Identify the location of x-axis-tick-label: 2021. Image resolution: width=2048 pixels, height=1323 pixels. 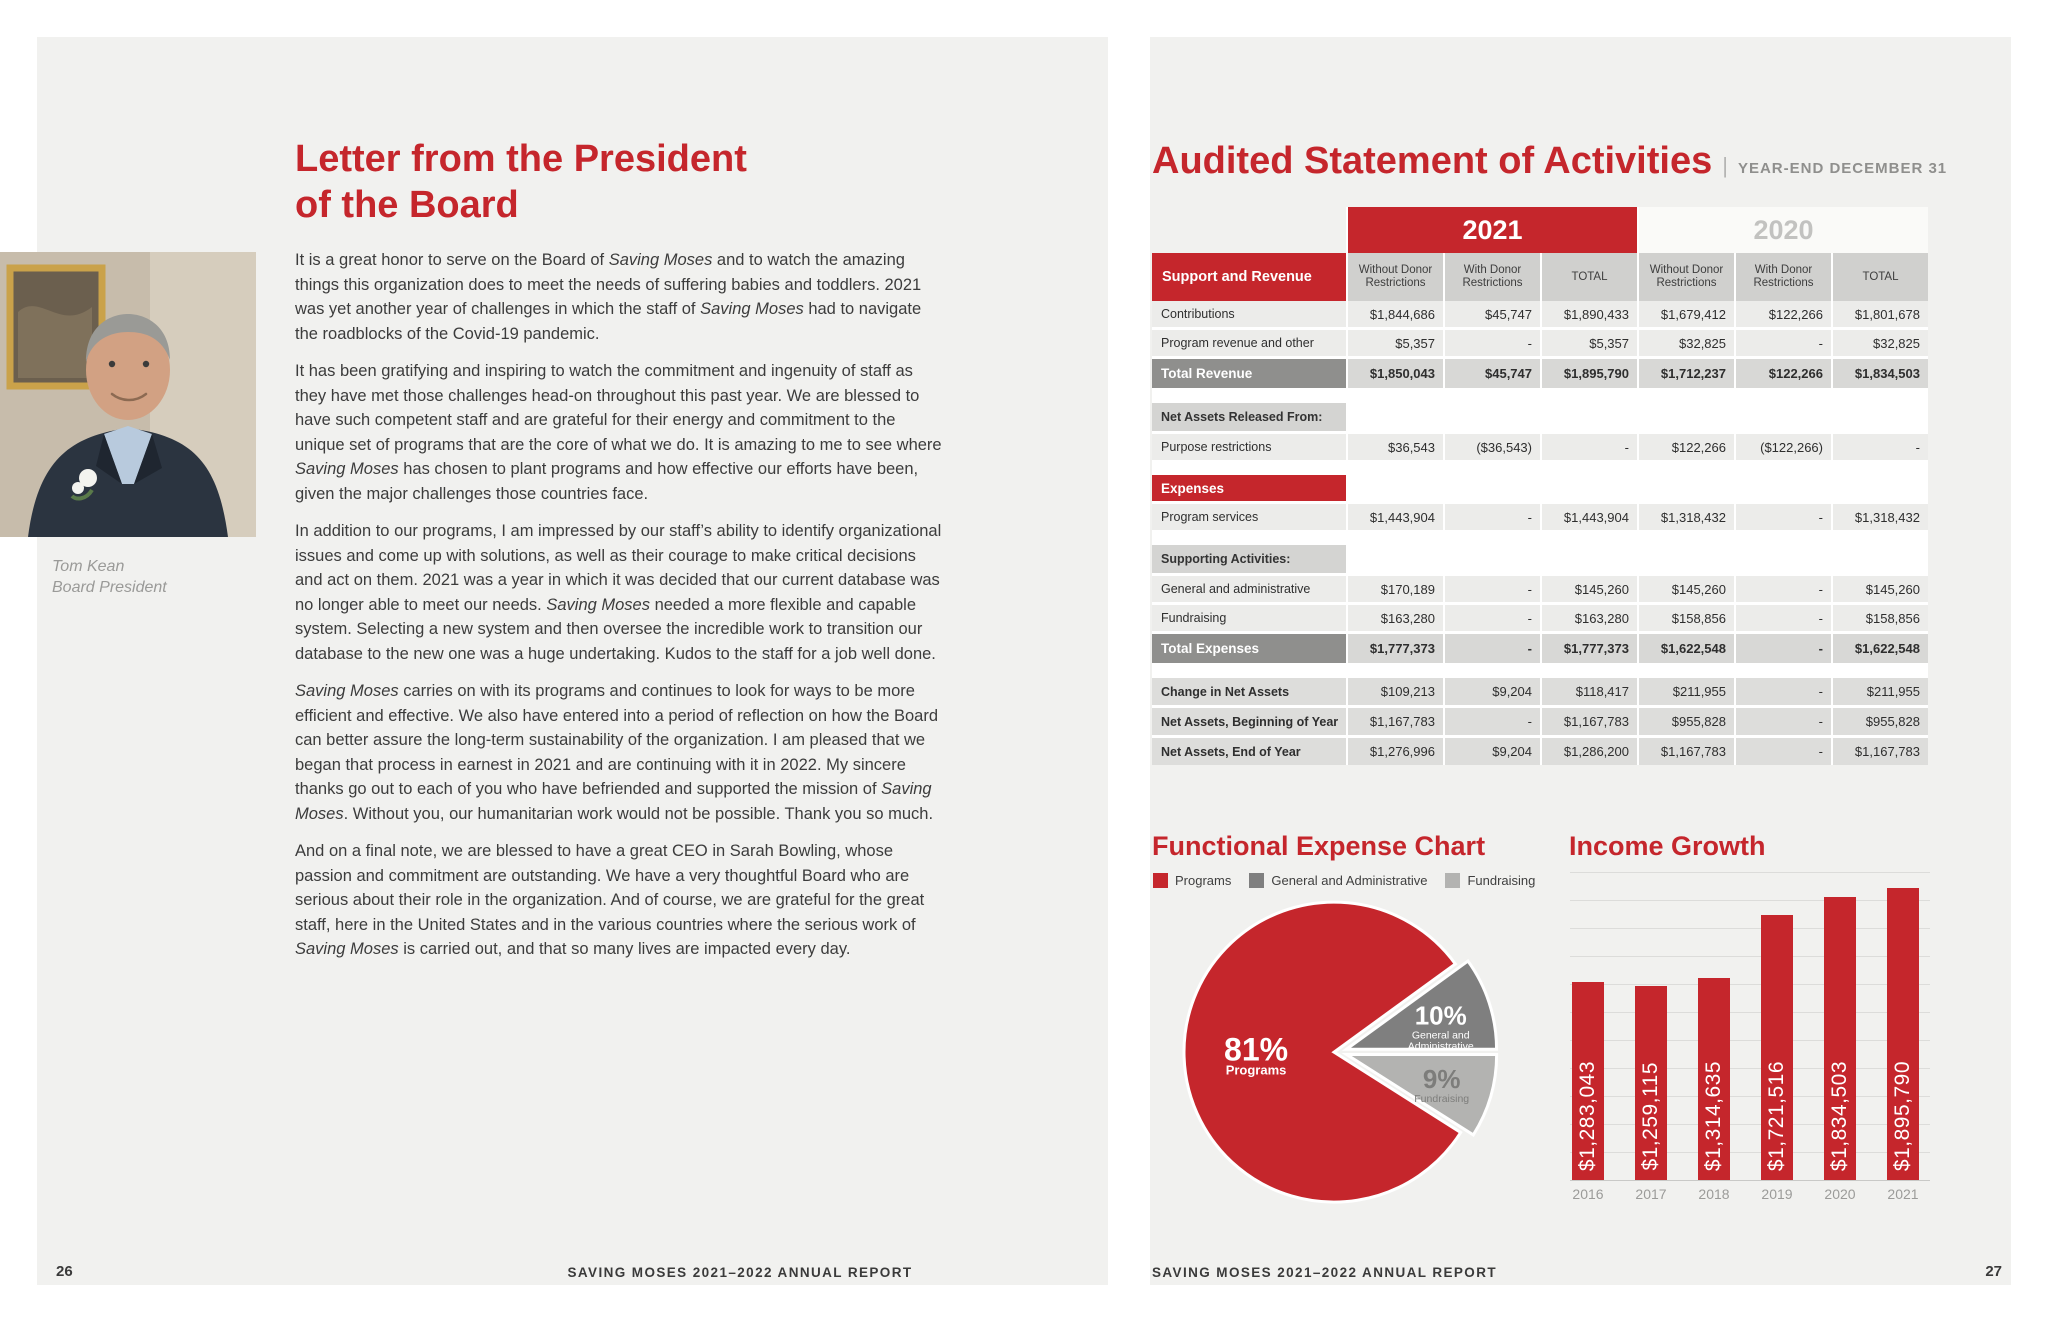
(1903, 1194).